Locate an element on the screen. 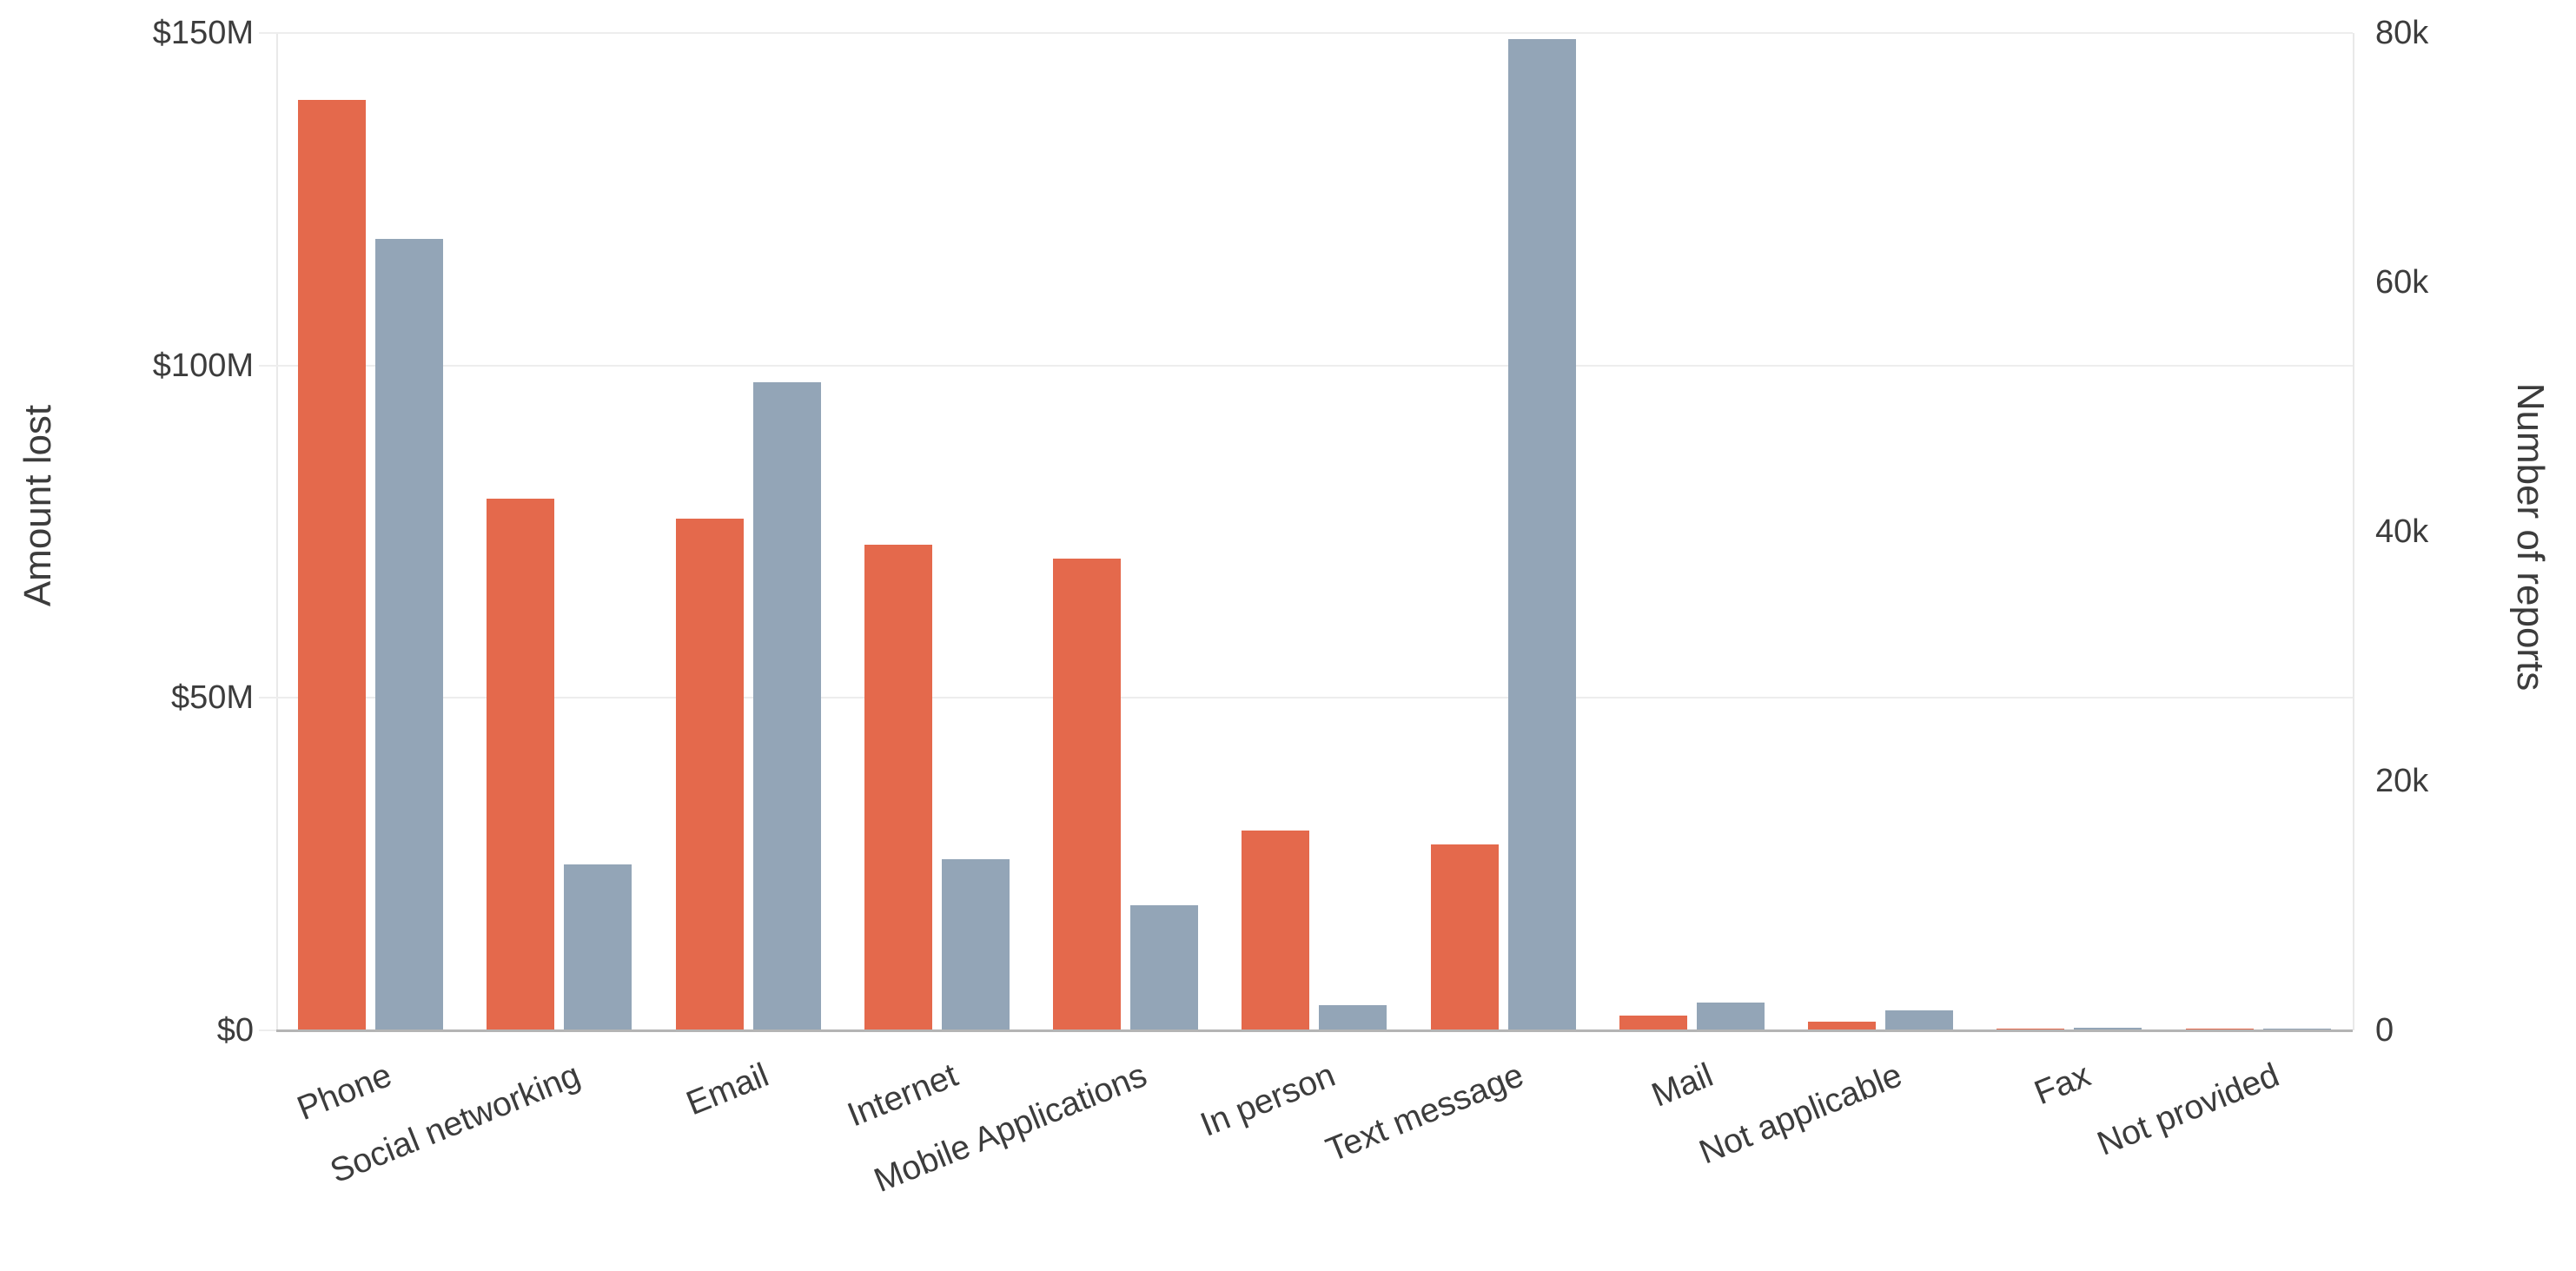 This screenshot has height=1271, width=2576. left-axis-tick-label: $150M is located at coordinates (203, 33).